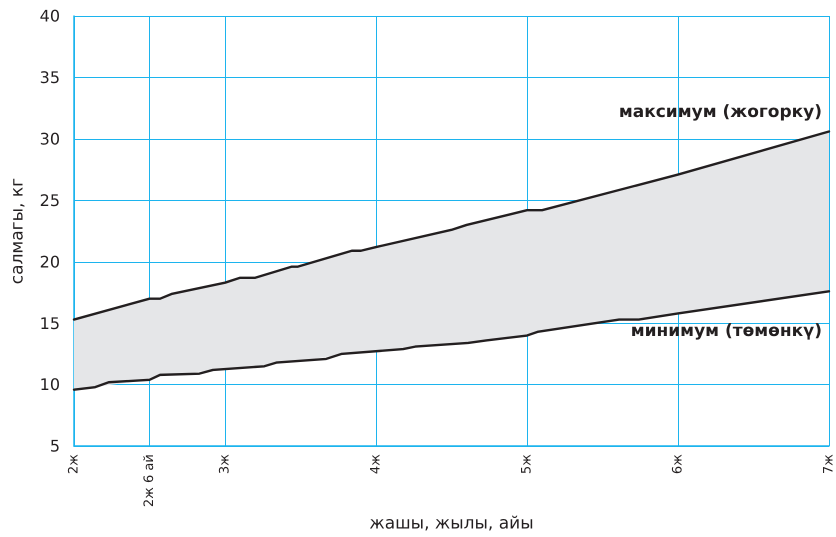  Describe the element at coordinates (527, 464) in the screenshot. I see `x-tick-label: 5ж` at that location.